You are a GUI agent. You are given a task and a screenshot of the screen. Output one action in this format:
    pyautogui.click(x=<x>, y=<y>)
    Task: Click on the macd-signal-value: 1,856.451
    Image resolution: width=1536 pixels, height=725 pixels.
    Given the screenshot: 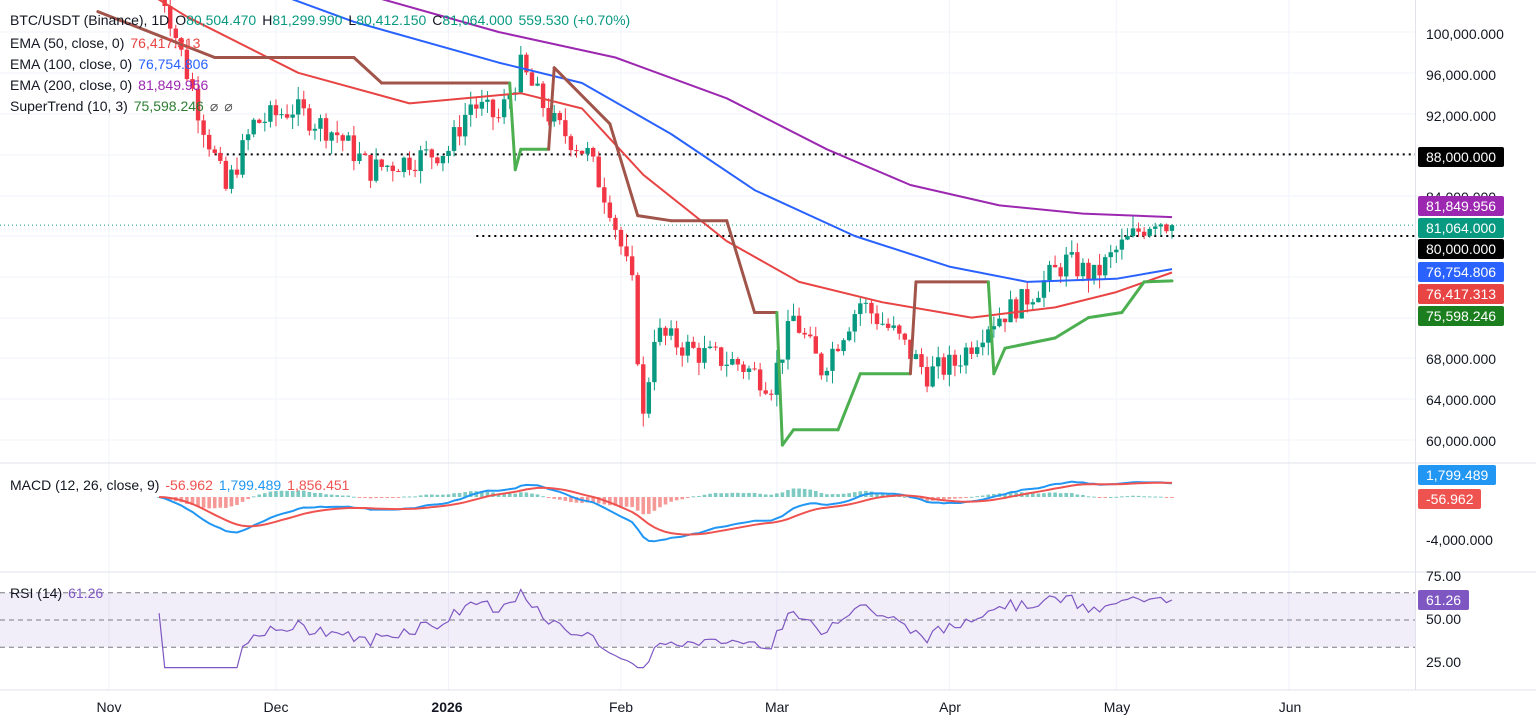 What is the action you would take?
    pyautogui.click(x=318, y=485)
    